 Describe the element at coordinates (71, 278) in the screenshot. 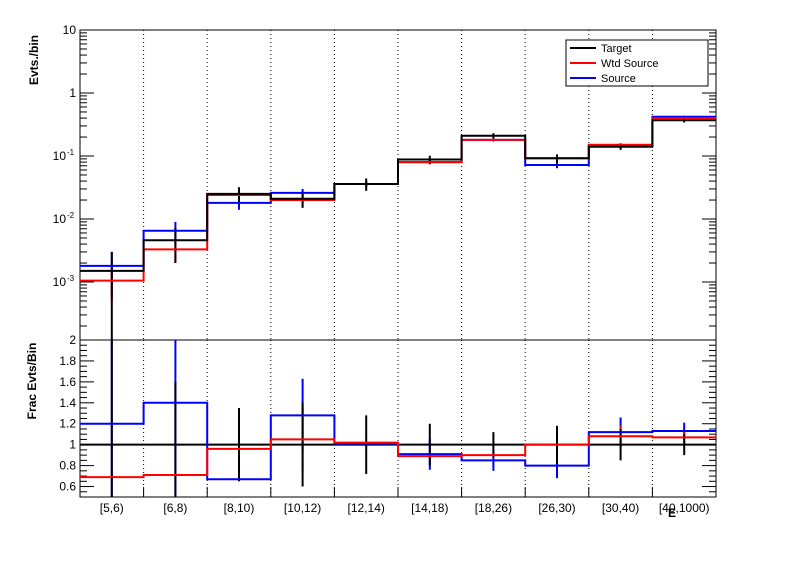

I see `top-y-tick-exponent: -3` at that location.